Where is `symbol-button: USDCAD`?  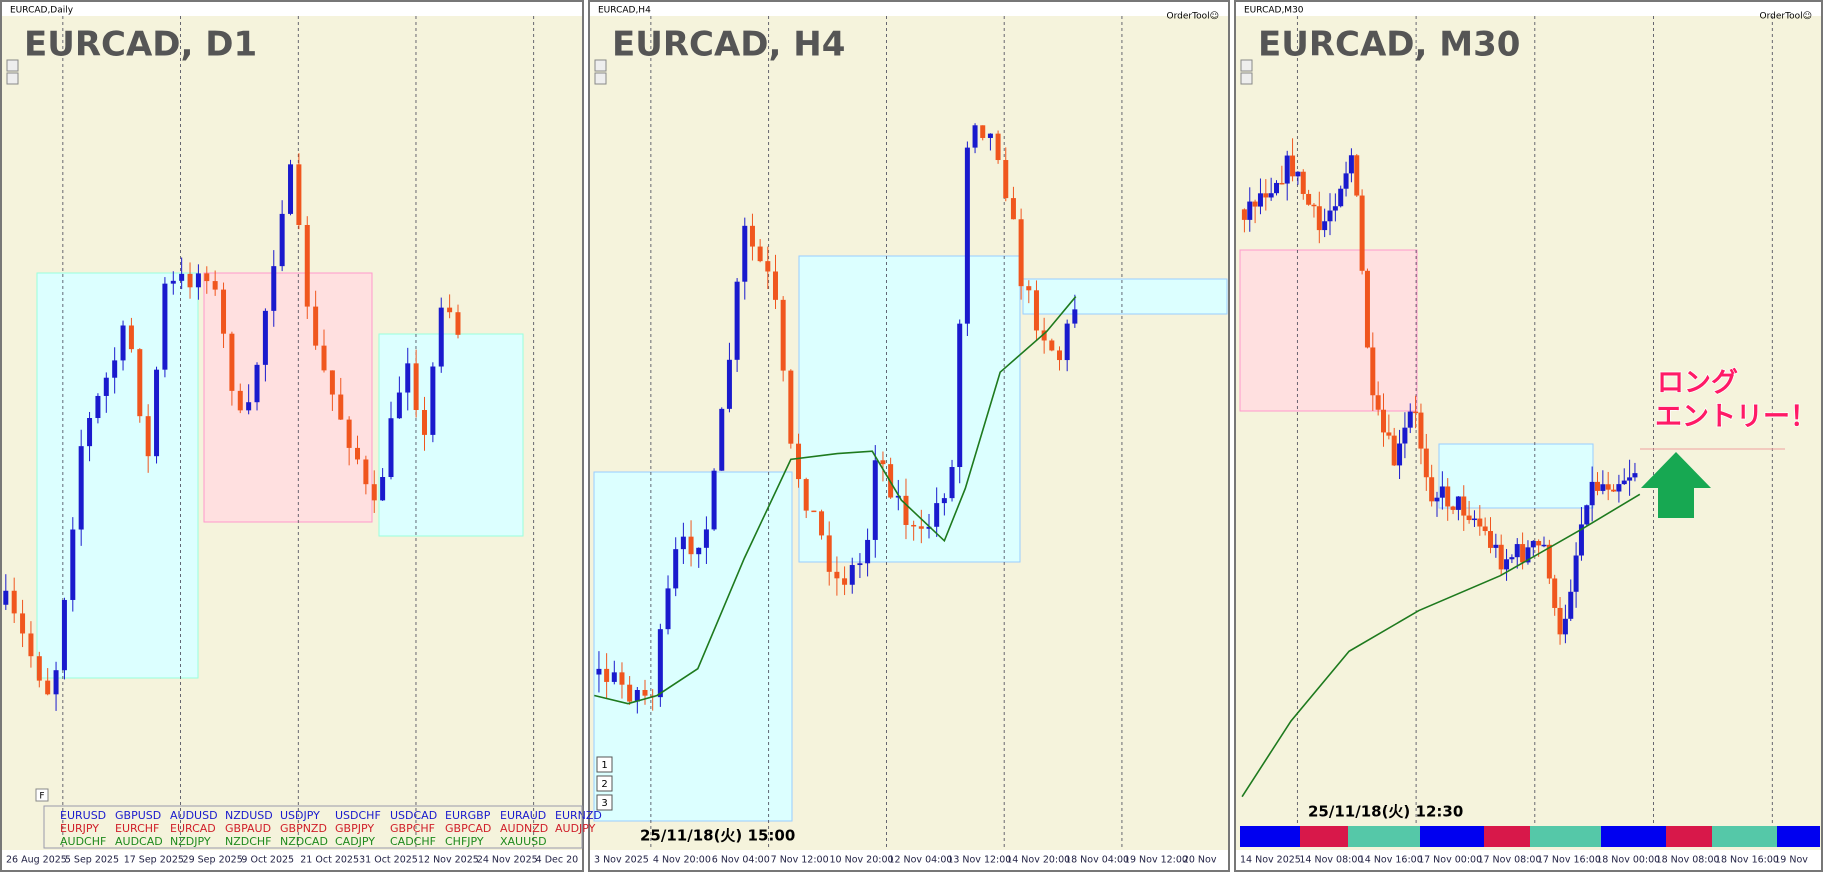
symbol-button: USDCAD is located at coordinates (413, 815).